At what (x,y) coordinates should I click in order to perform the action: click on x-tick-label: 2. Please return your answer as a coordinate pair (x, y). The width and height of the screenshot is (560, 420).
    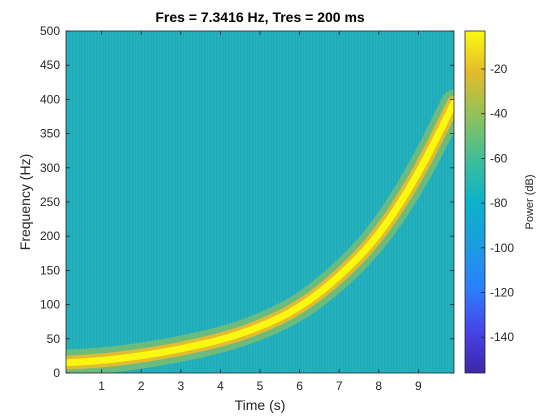
    Looking at the image, I should click on (141, 386).